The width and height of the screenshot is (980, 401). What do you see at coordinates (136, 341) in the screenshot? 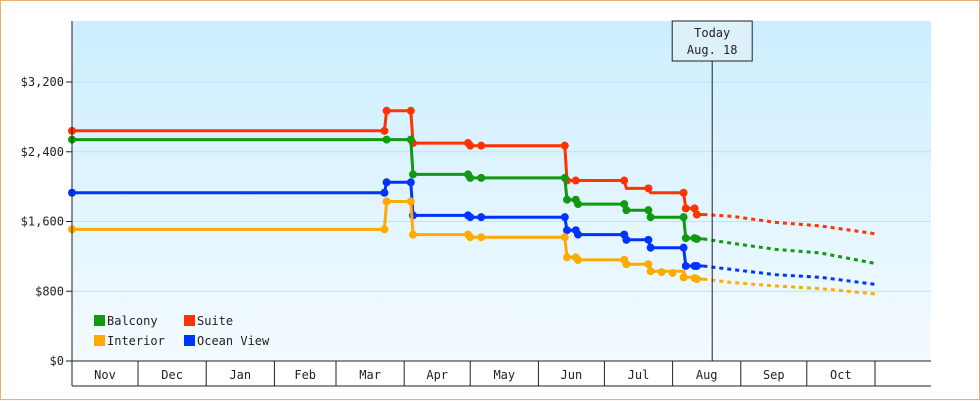
I see `legend-label: Interior` at bounding box center [136, 341].